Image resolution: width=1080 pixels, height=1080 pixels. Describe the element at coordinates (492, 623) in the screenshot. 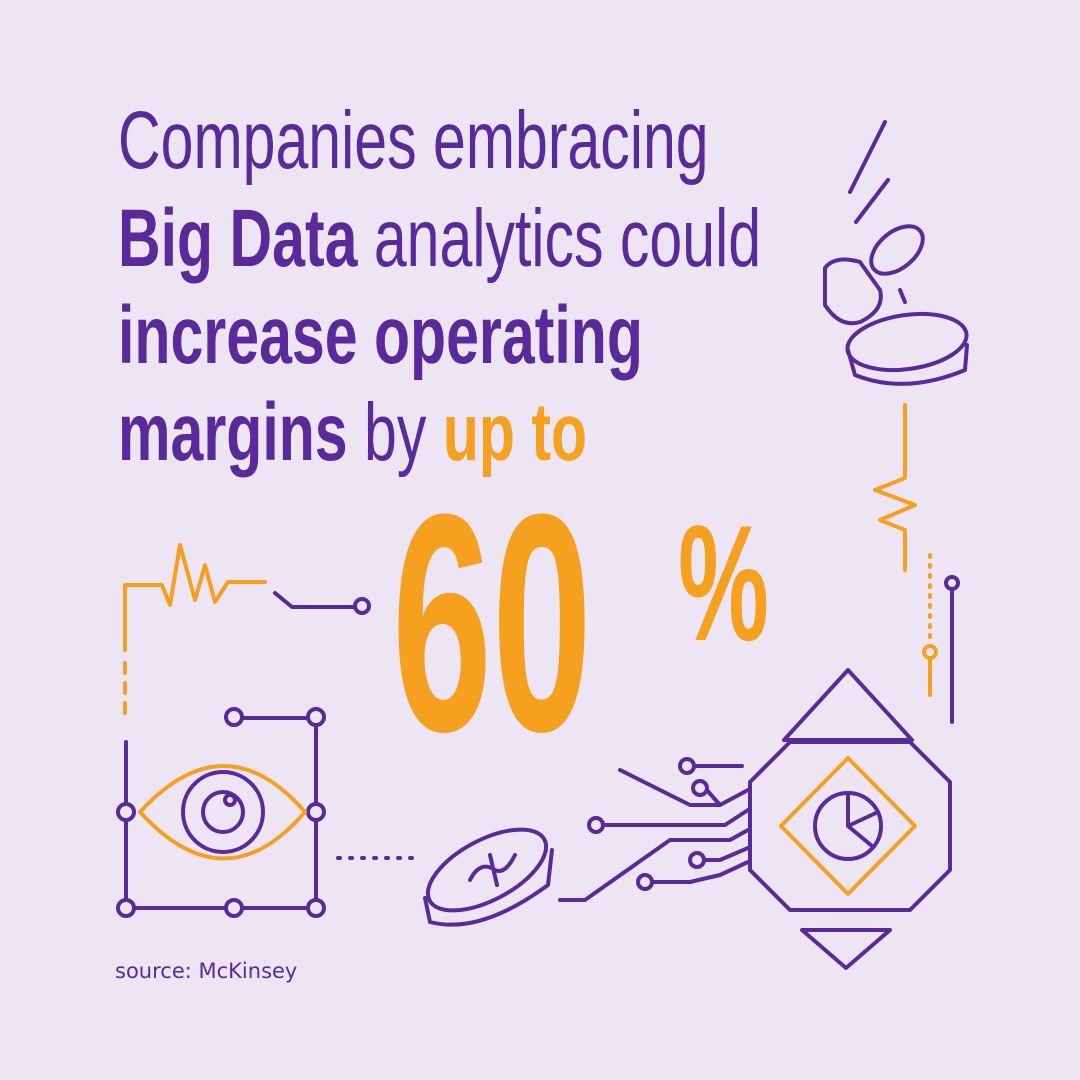

I see `stat-number: 60` at that location.